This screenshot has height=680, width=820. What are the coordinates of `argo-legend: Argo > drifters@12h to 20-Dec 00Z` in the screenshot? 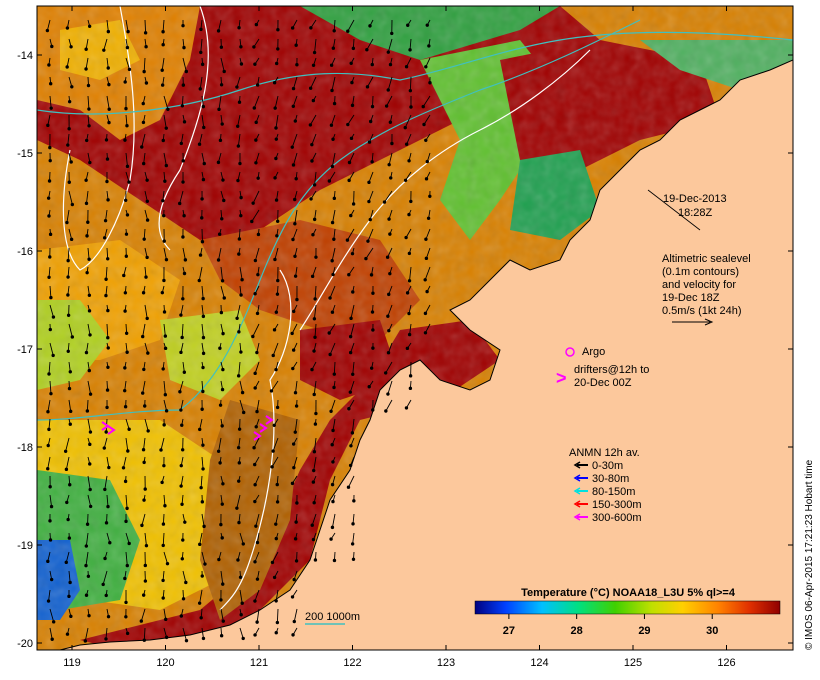 It's located at (602, 367).